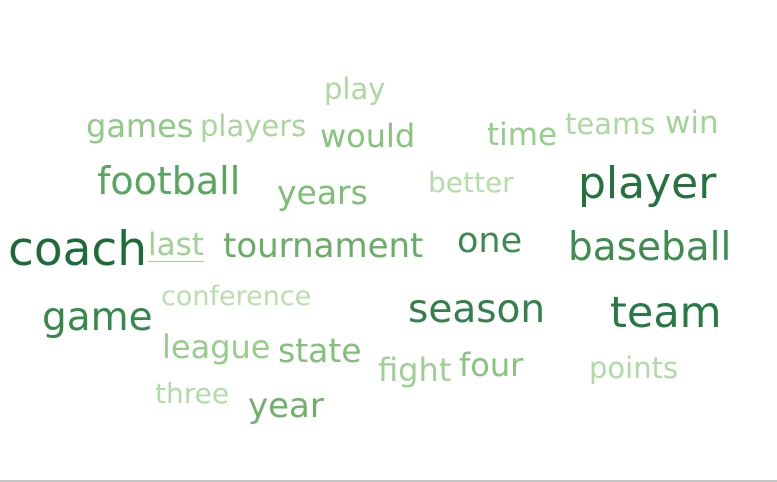 This screenshot has width=777, height=482. I want to click on word-football: football, so click(169, 181).